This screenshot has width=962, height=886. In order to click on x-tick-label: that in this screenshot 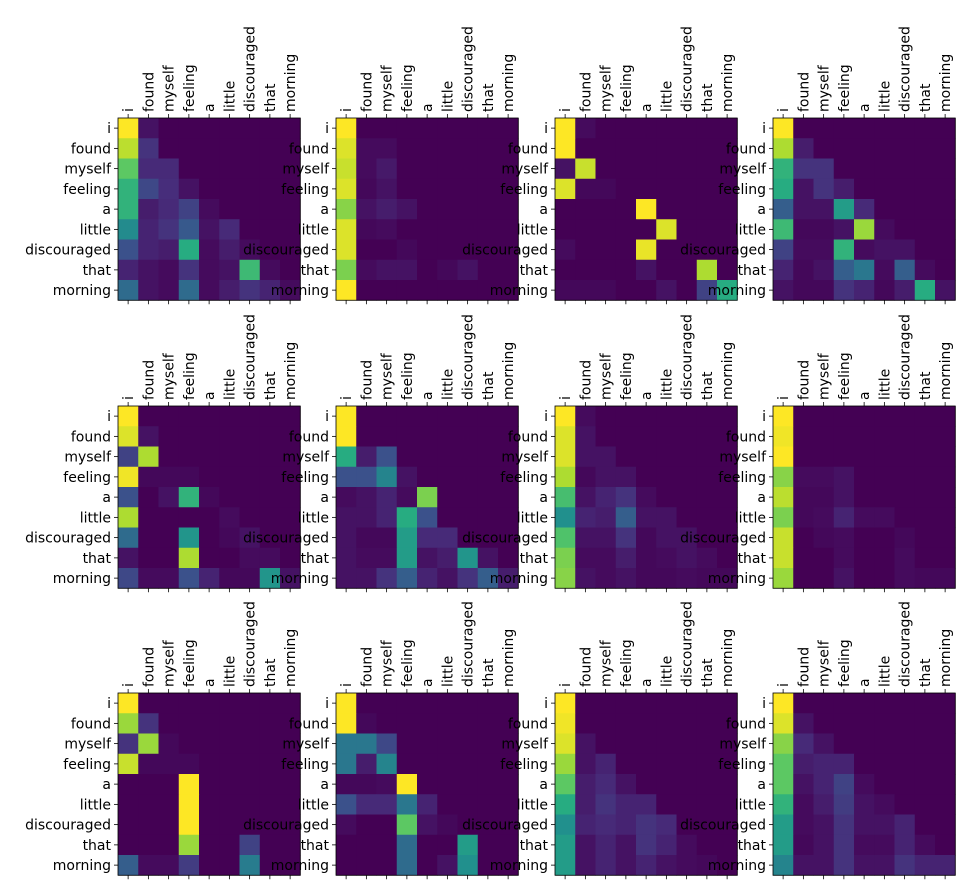, I will do `click(708, 385)`.